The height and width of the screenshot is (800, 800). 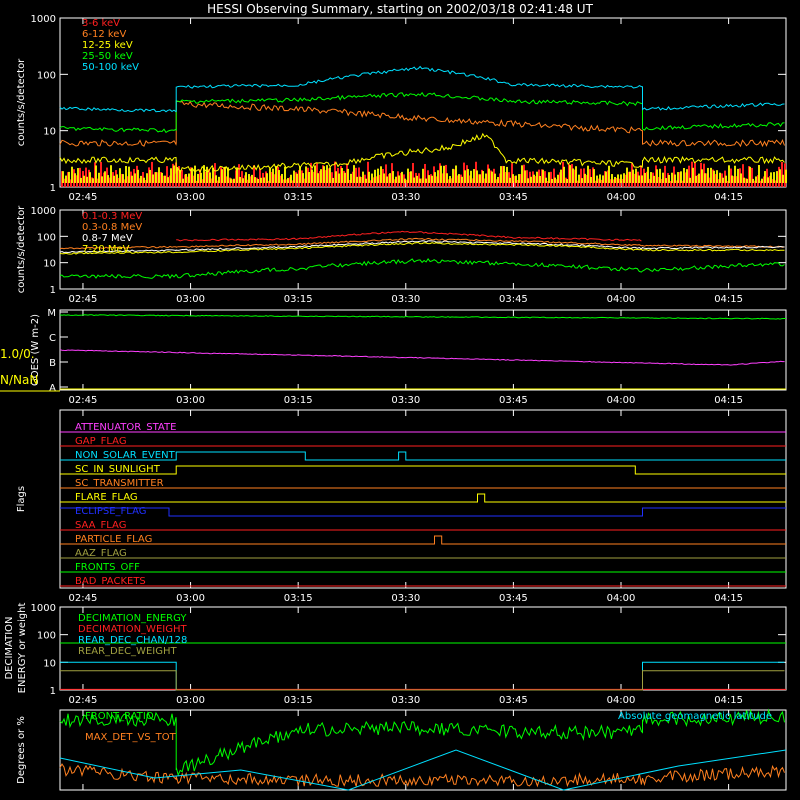 I want to click on legend-entry-4-2: REAR_DEC_CHAN/128, so click(x=132, y=640).